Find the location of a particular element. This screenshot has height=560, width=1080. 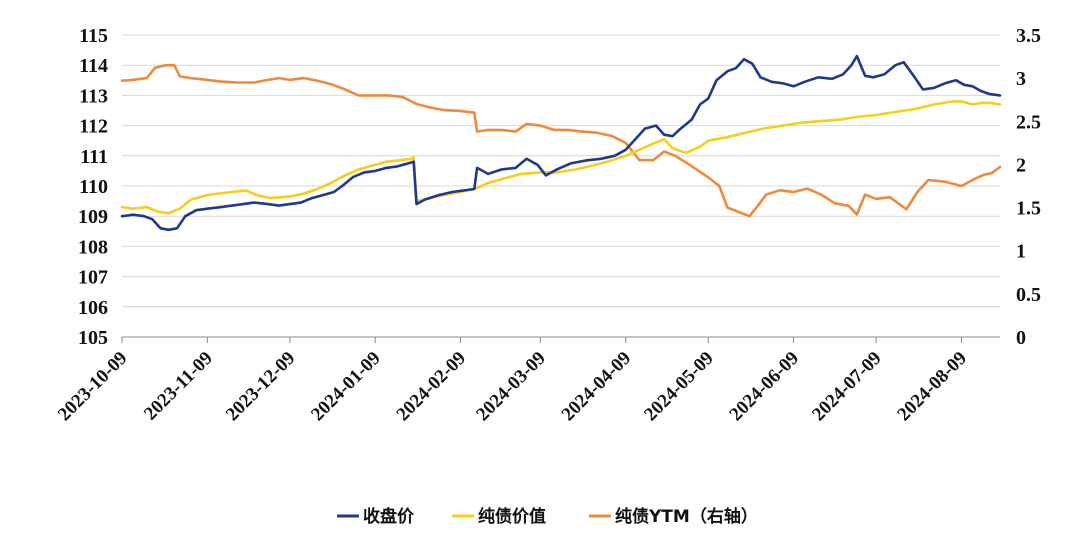

y-left-tick-label: 106 is located at coordinates (93, 308).